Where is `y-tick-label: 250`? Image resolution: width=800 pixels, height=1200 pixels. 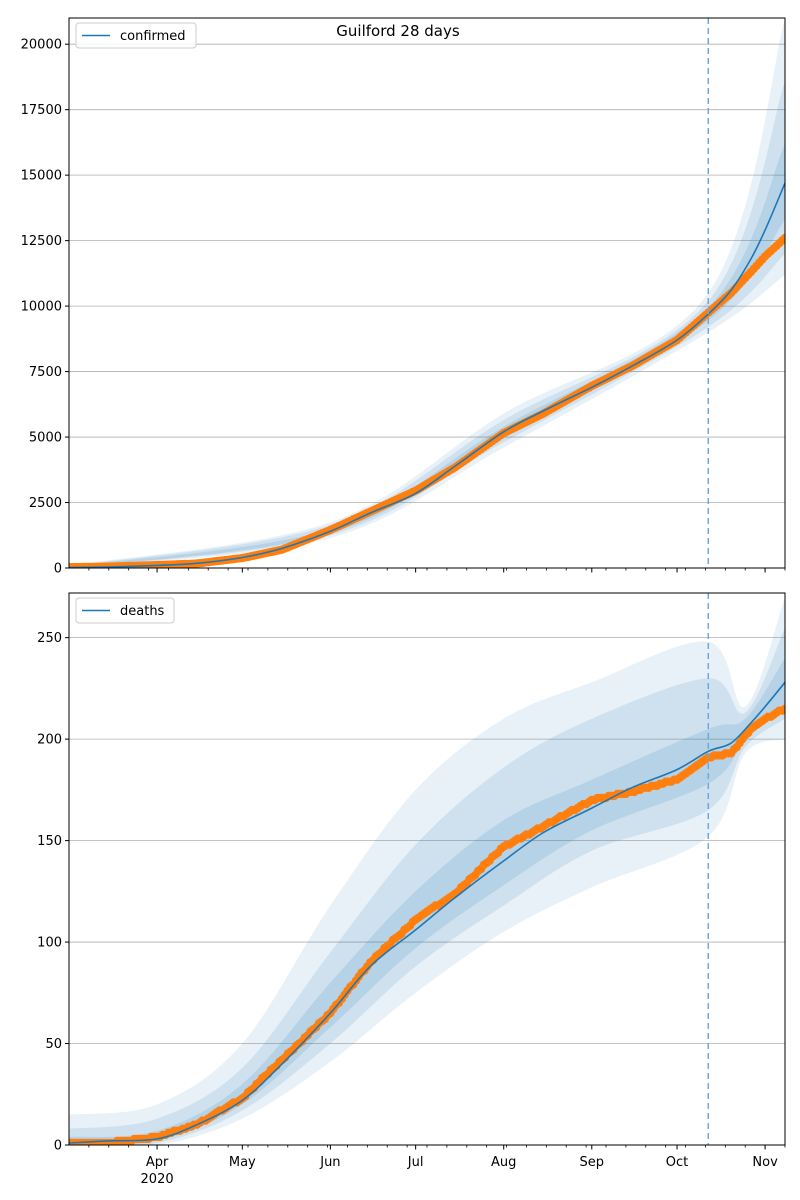
y-tick-label: 250 is located at coordinates (49, 638).